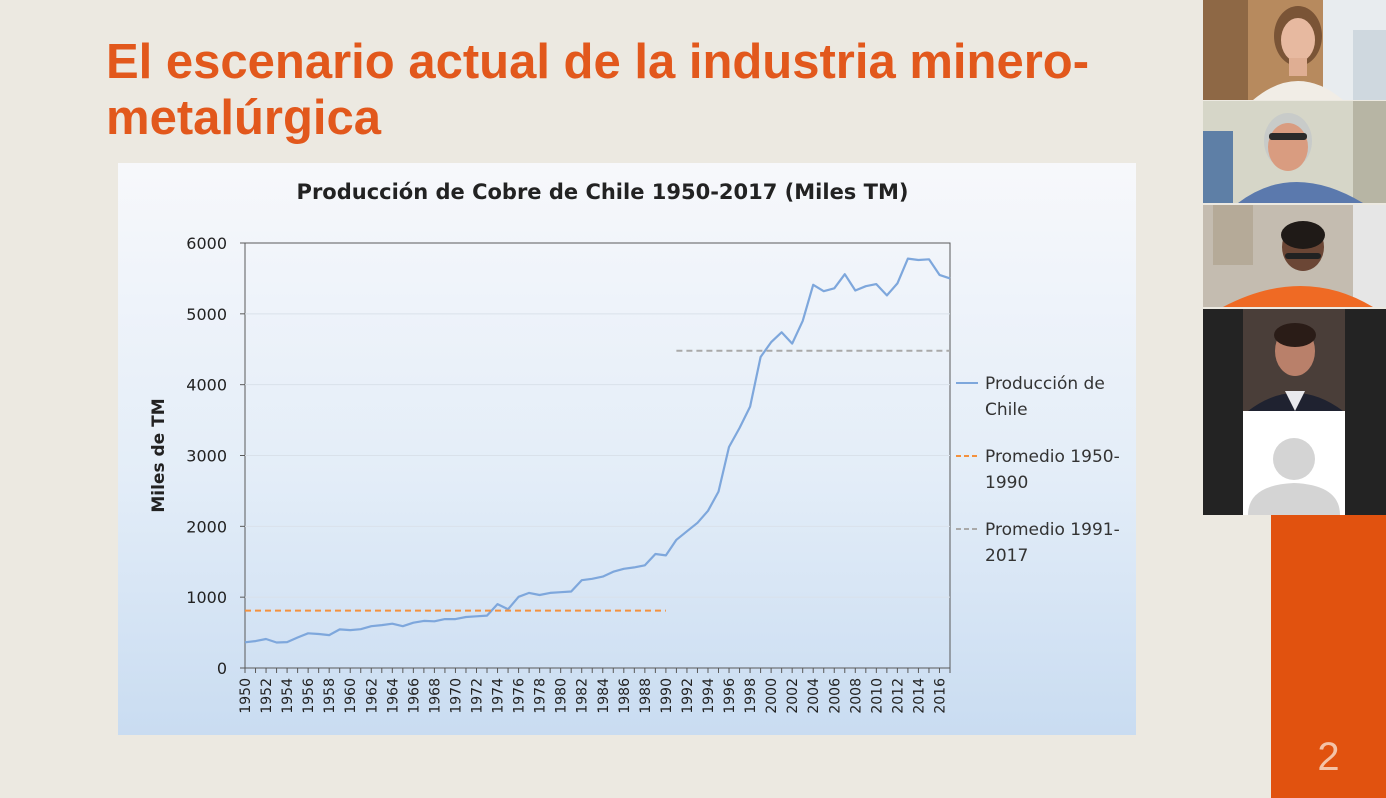 Image resolution: width=1386 pixels, height=798 pixels. Describe the element at coordinates (206, 314) in the screenshot. I see `y-tick-label: 5000` at that location.